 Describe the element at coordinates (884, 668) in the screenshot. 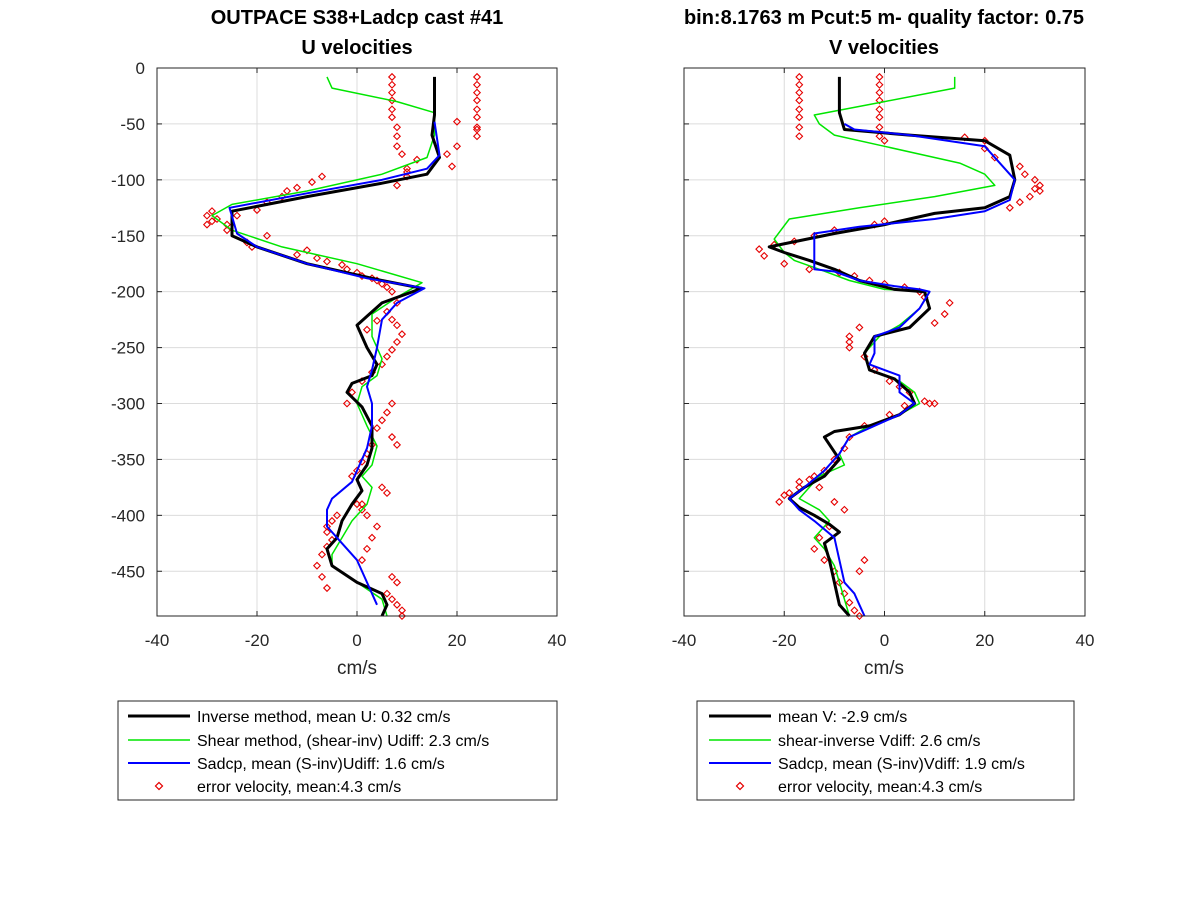

I see `v-x-axis-label: cm/s` at that location.